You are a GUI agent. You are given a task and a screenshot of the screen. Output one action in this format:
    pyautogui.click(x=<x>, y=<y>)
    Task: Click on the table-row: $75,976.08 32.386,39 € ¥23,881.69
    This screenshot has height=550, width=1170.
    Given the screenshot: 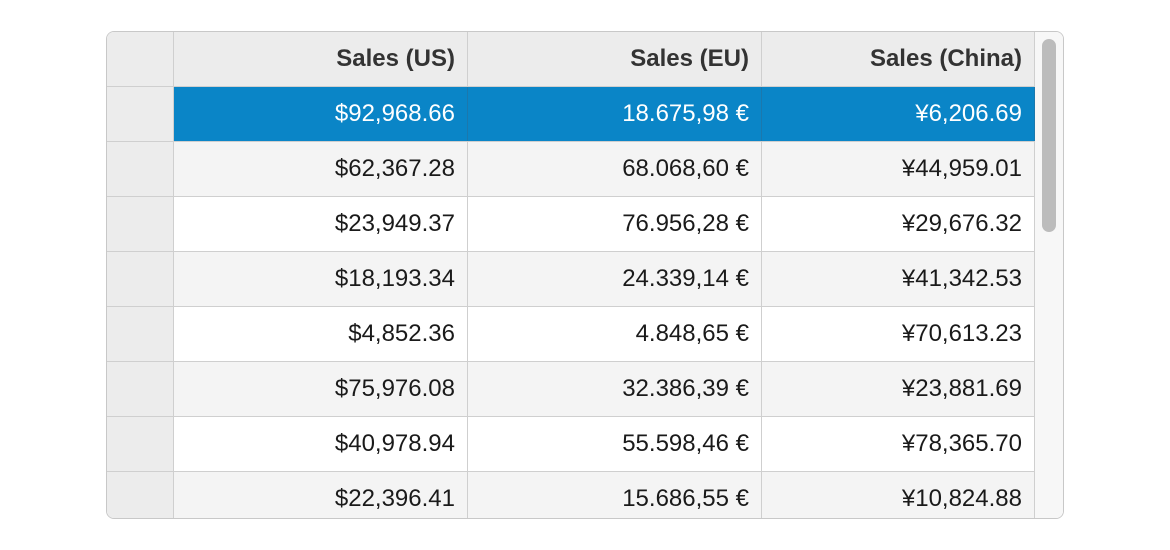 What is the action you would take?
    pyautogui.click(x=571, y=389)
    